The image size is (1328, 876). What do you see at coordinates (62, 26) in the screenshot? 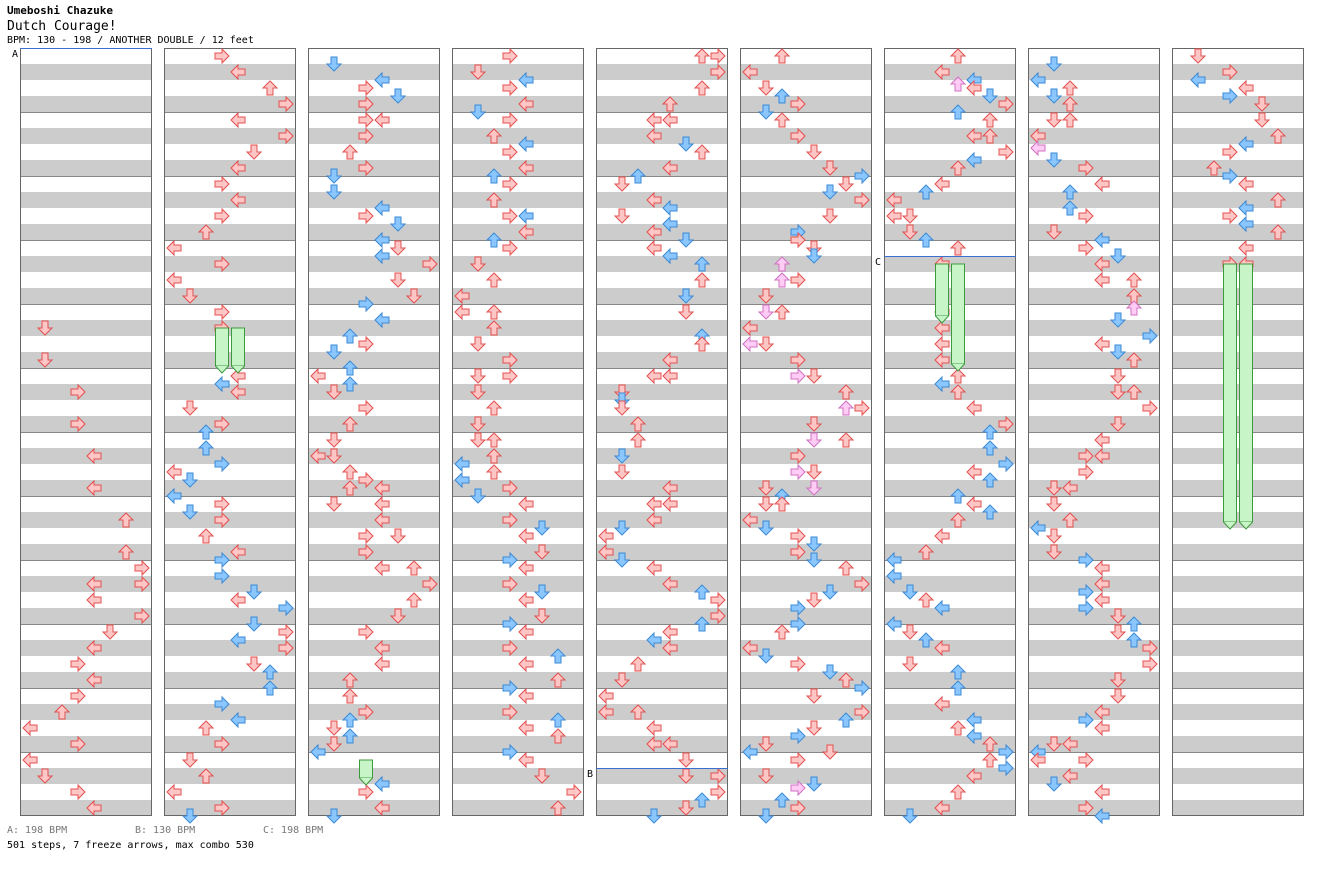
I see `song-title: Dutch Courage!` at bounding box center [62, 26].